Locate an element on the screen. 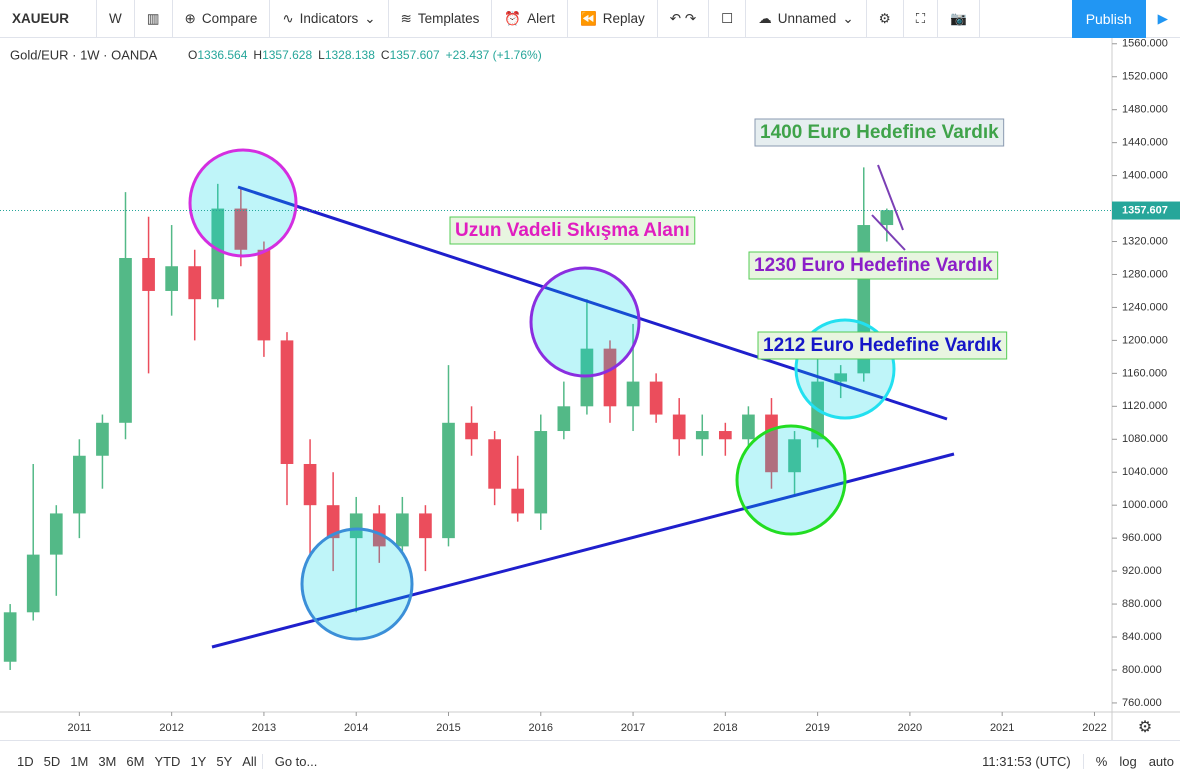 The height and width of the screenshot is (781, 1180). settings: ⚙ is located at coordinates (885, 19).